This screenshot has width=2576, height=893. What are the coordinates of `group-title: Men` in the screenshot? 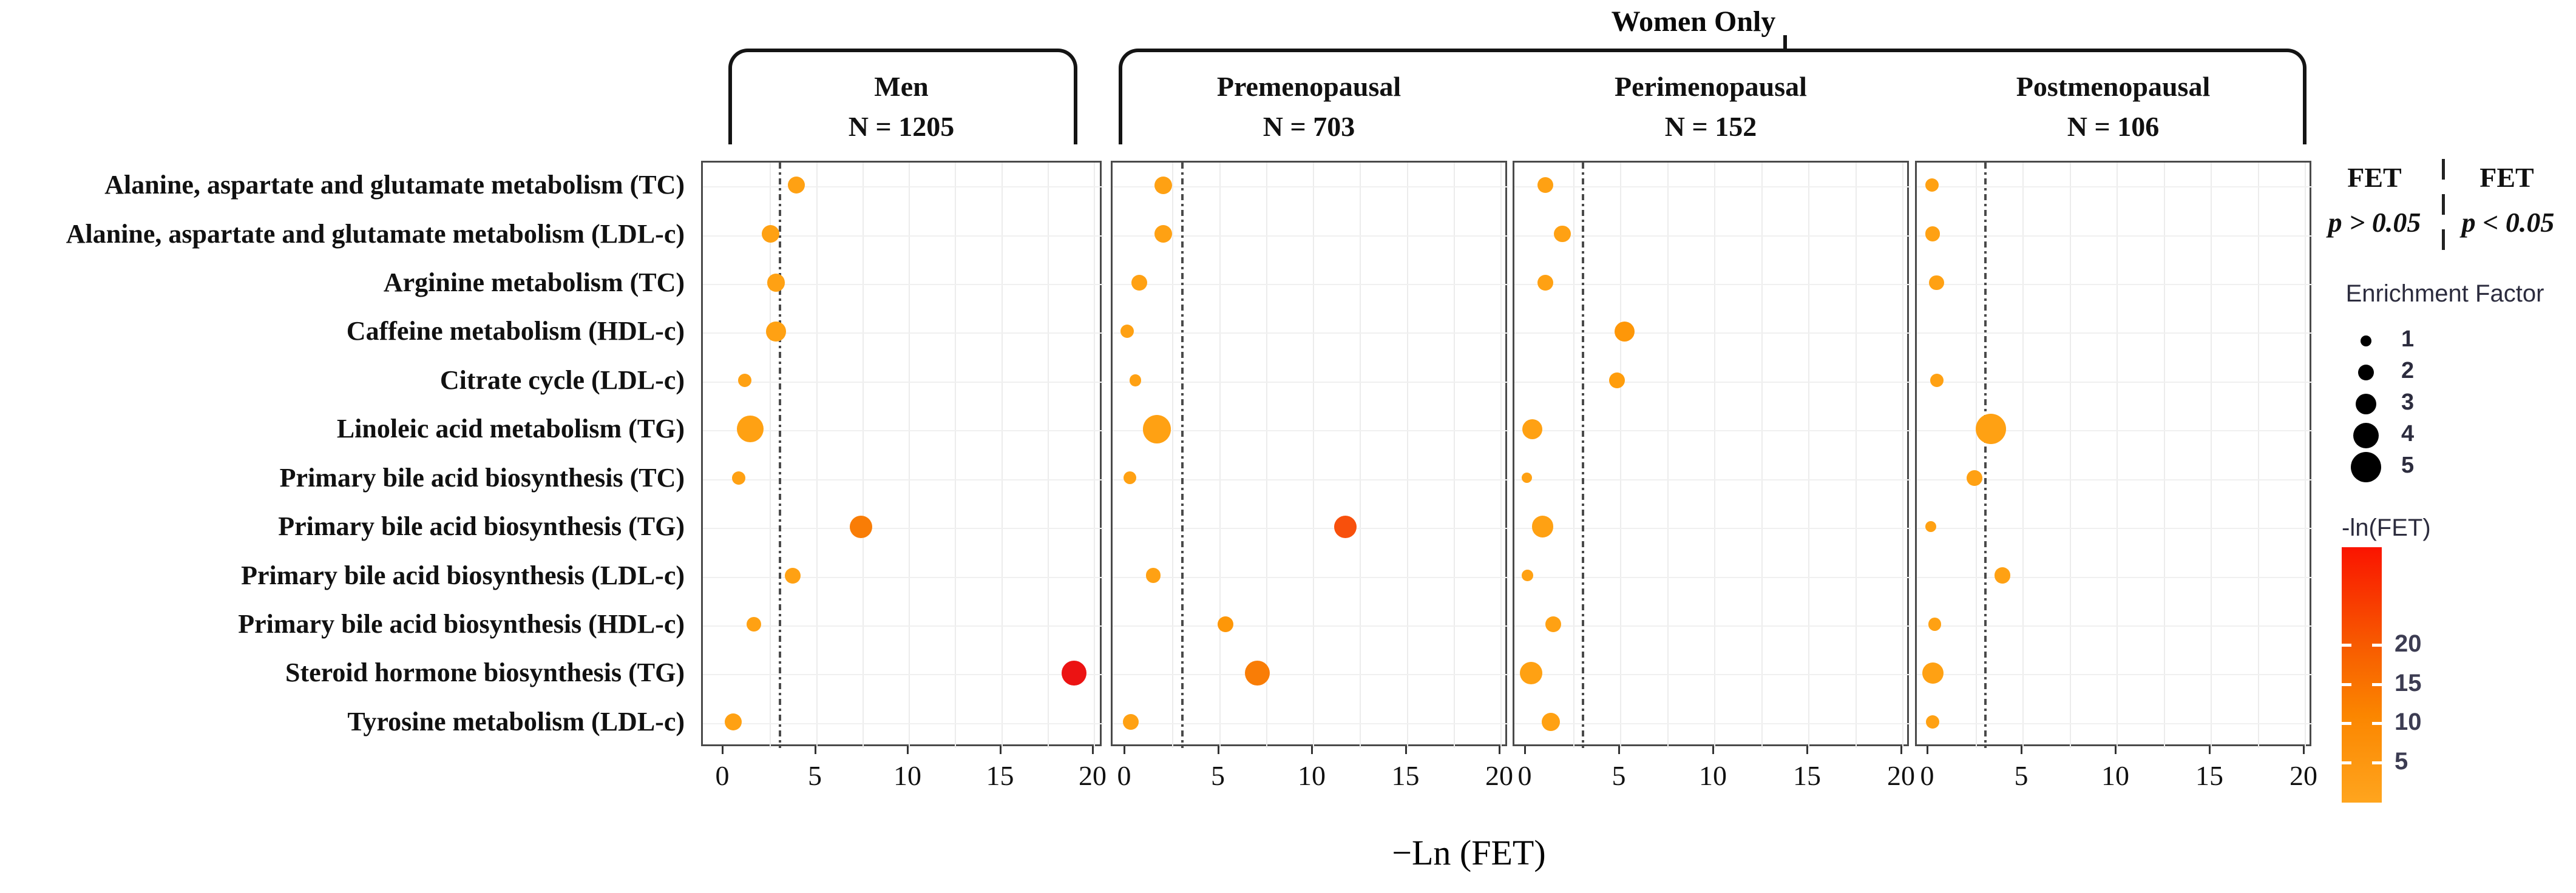 It's located at (902, 86).